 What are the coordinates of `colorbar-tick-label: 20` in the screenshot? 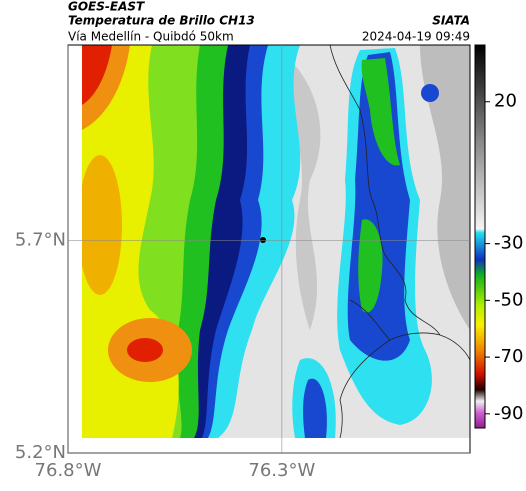 It's located at (505, 101).